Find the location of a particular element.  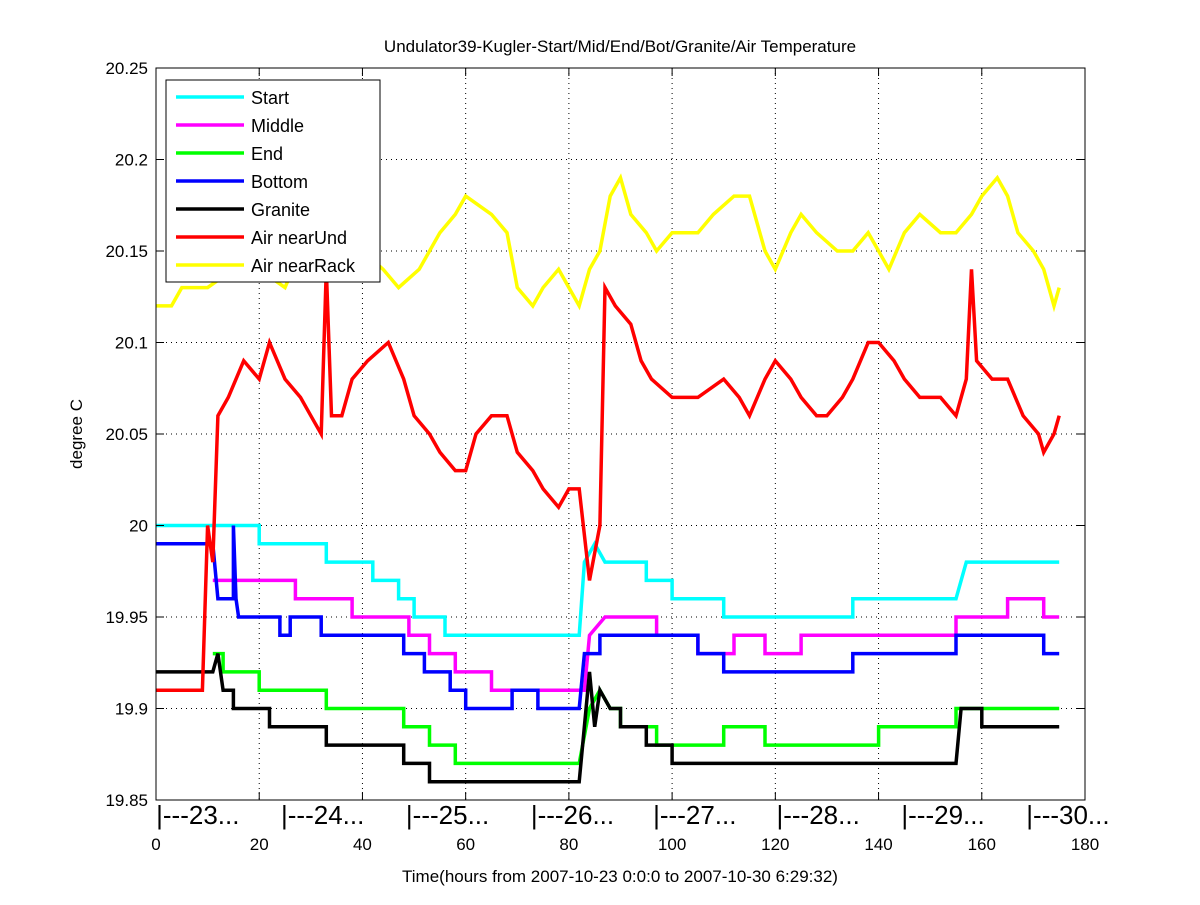

y-tick-label: 20.15 is located at coordinates (126, 251).